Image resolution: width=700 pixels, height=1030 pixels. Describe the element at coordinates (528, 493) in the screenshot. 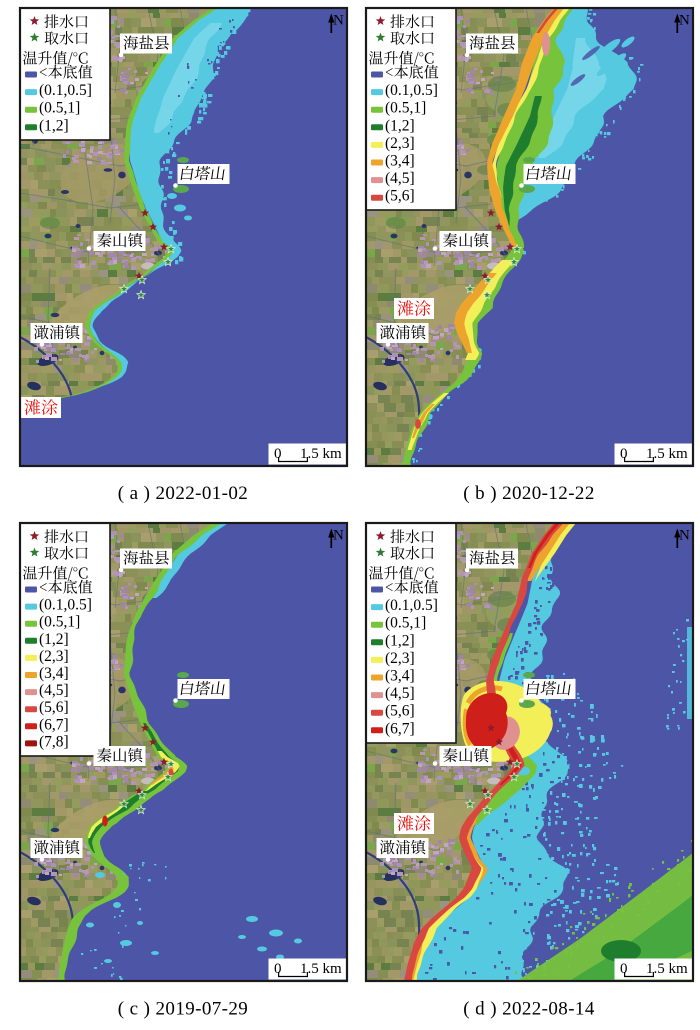

I see `svg-text: ( b ) 2020-12-22` at that location.